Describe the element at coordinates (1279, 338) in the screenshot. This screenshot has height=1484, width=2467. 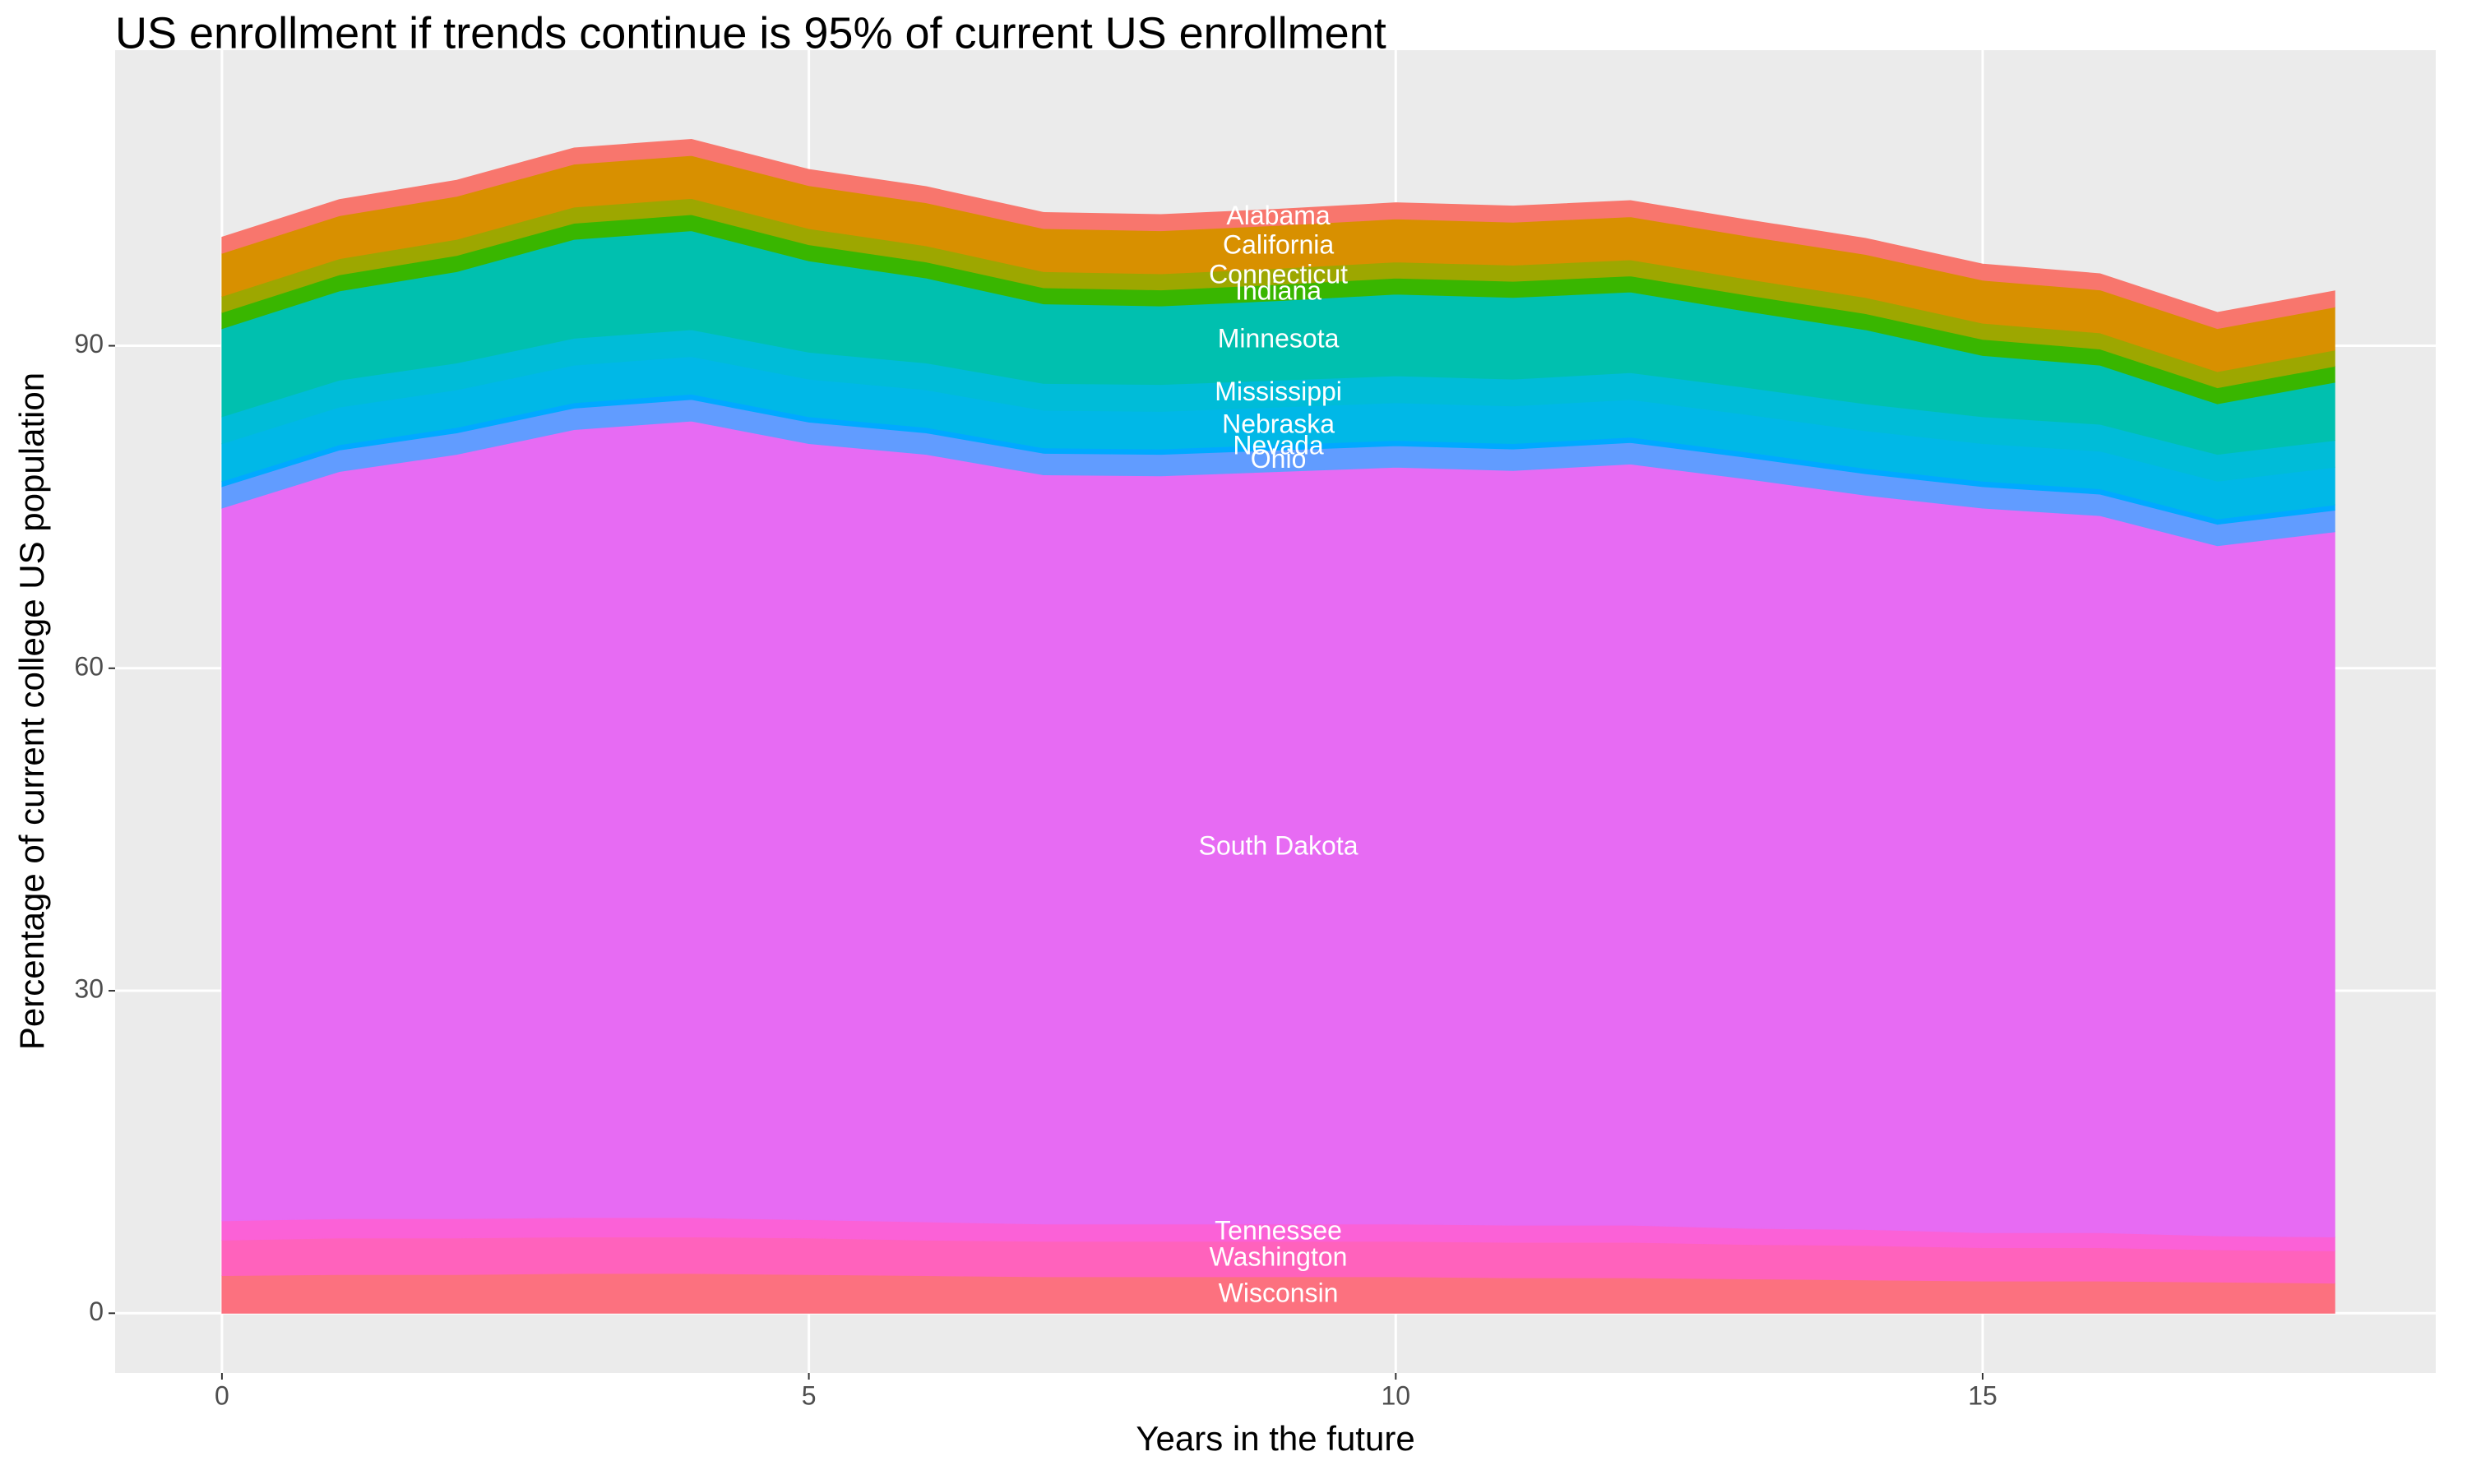
I see `area-label: Minnesota` at that location.